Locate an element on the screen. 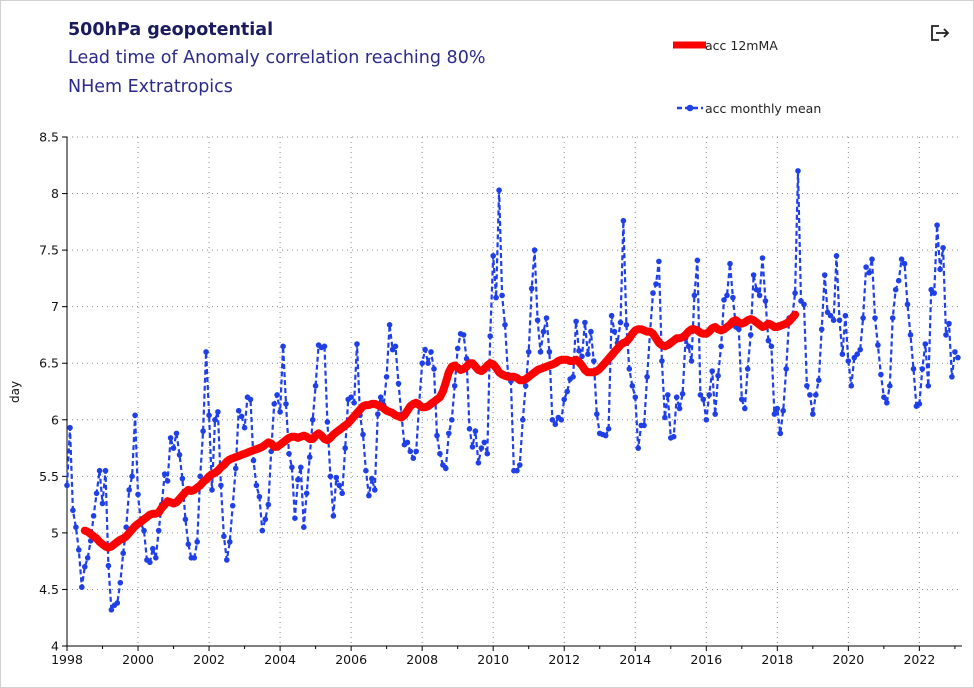  x-tick-label: 2006 is located at coordinates (351, 659).